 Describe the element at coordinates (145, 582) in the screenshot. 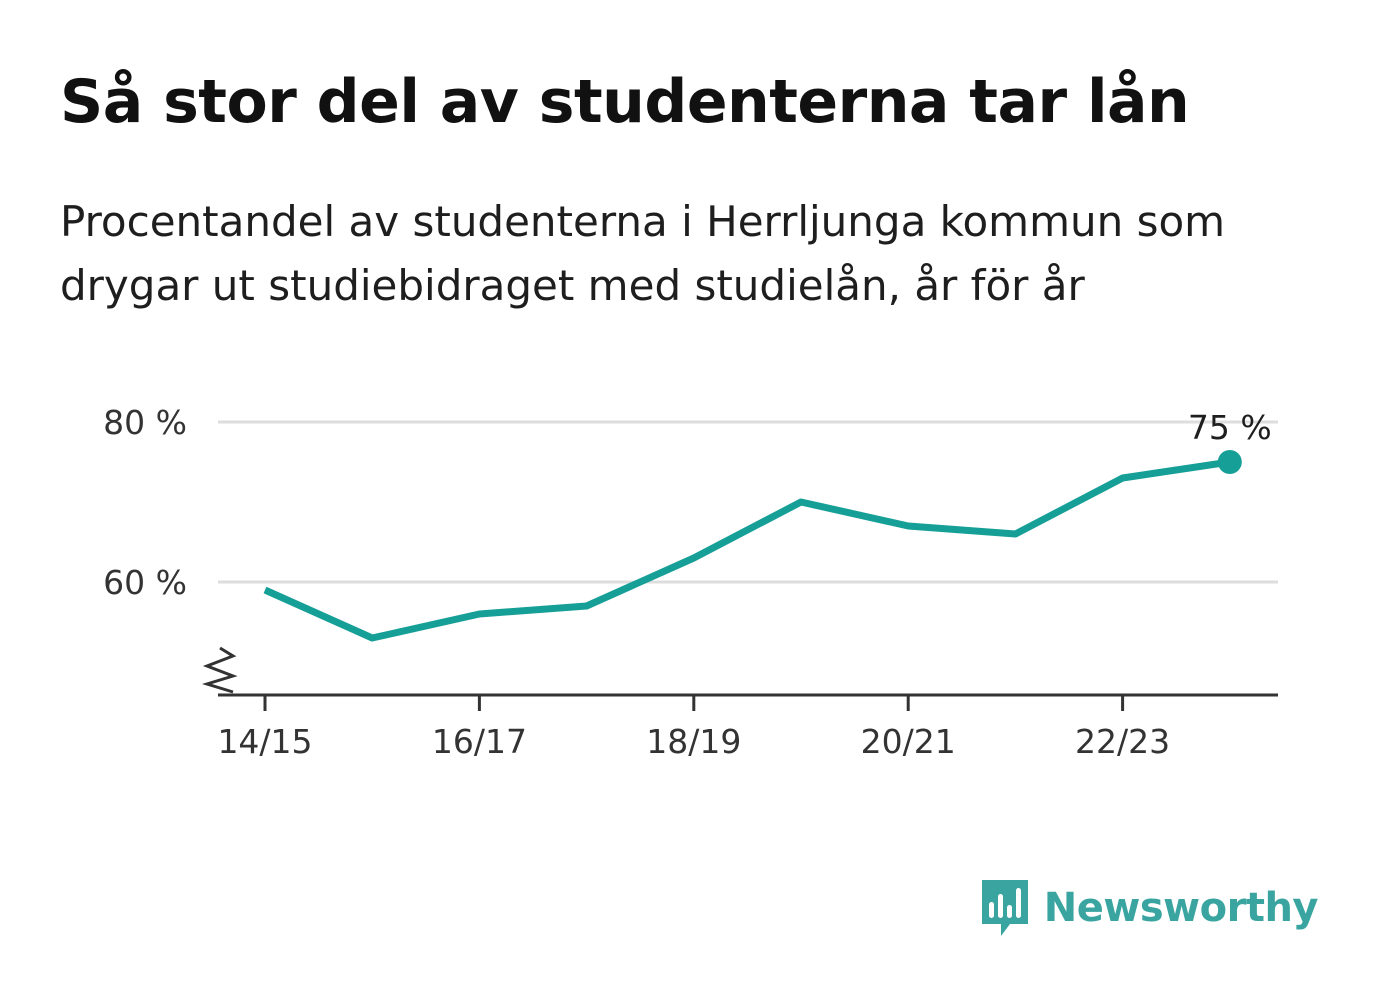

I see `y-tick-label: 60 %` at that location.